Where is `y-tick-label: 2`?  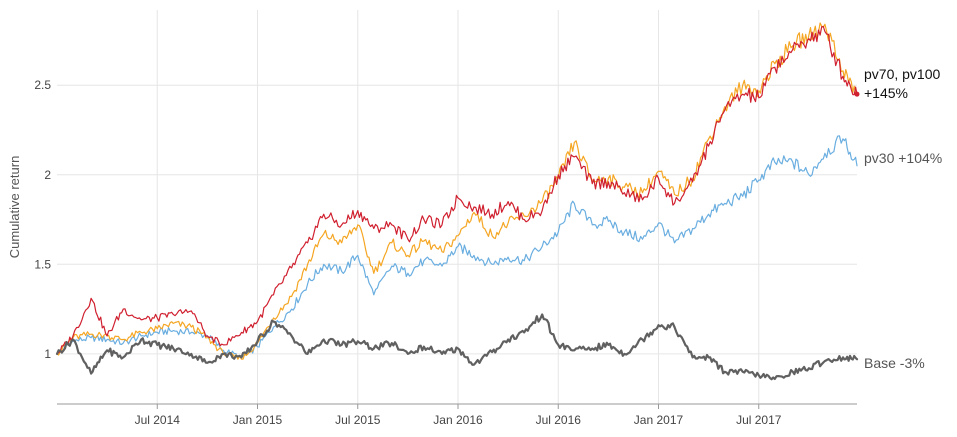 y-tick-label: 2 is located at coordinates (47, 175).